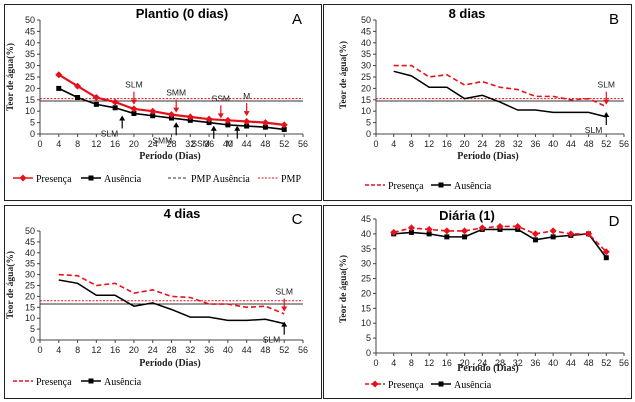  Describe the element at coordinates (500, 86) in the screenshot. I see `series-line-presenca` at that location.